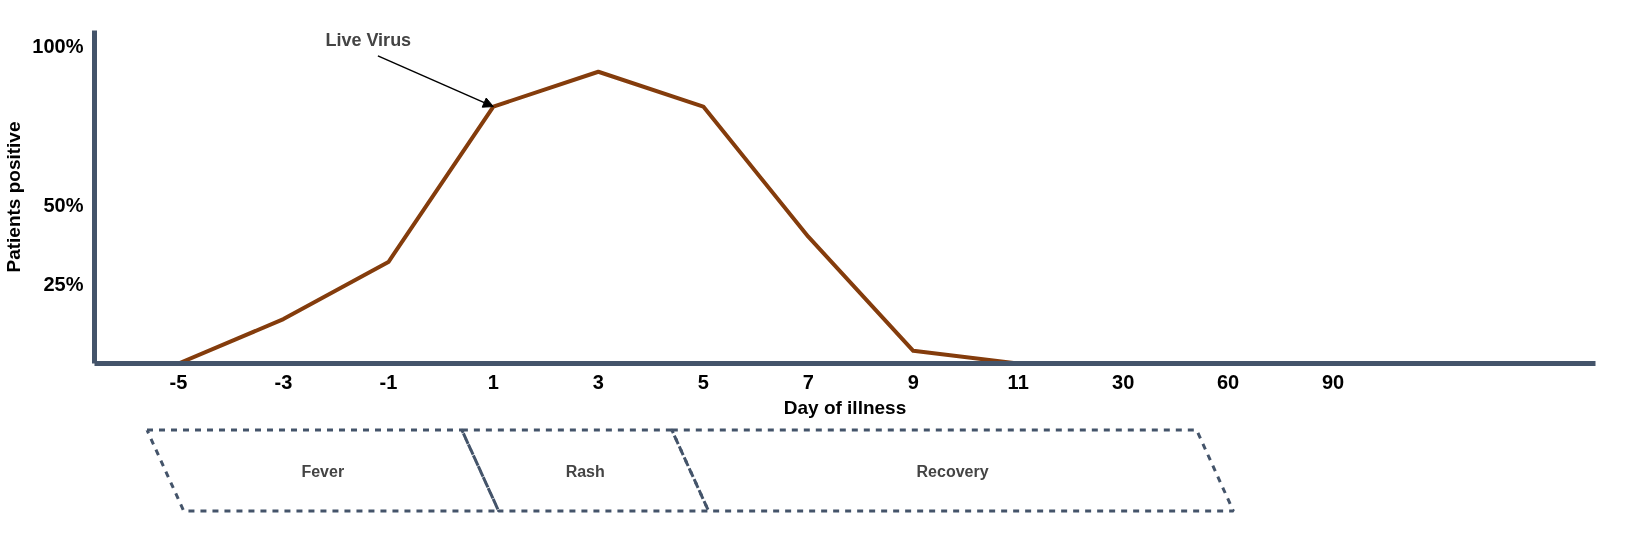  What do you see at coordinates (178, 381) in the screenshot?
I see `x-tick-label: -5` at bounding box center [178, 381].